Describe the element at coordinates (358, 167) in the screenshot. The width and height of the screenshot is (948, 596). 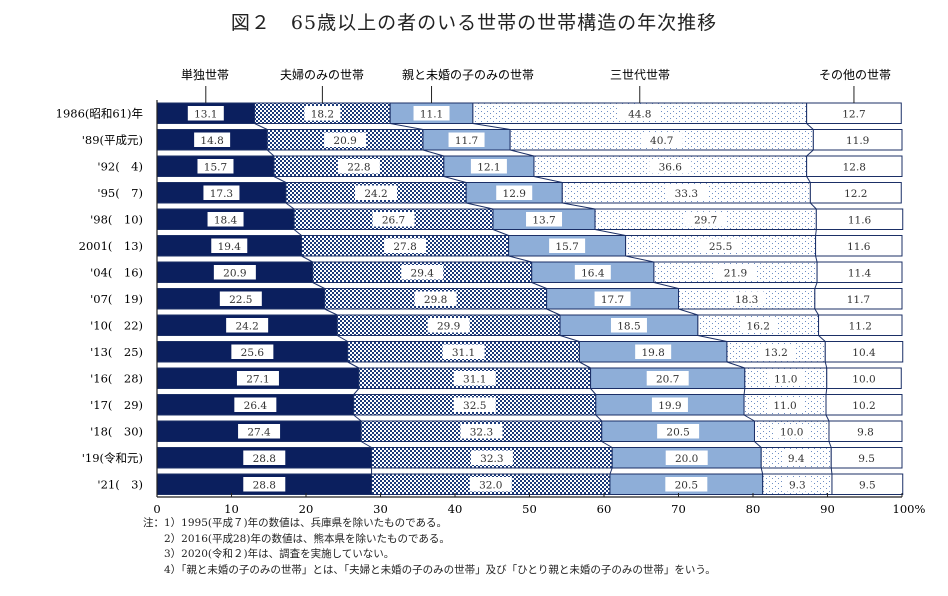
I see `data-label: 22.8` at that location.